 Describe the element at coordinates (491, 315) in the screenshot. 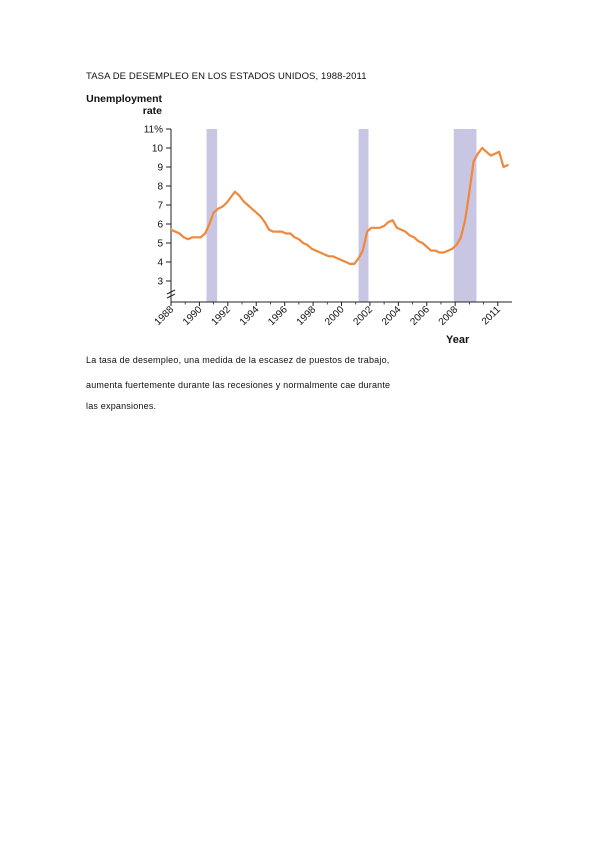

I see `x-tick-label: 2011` at that location.